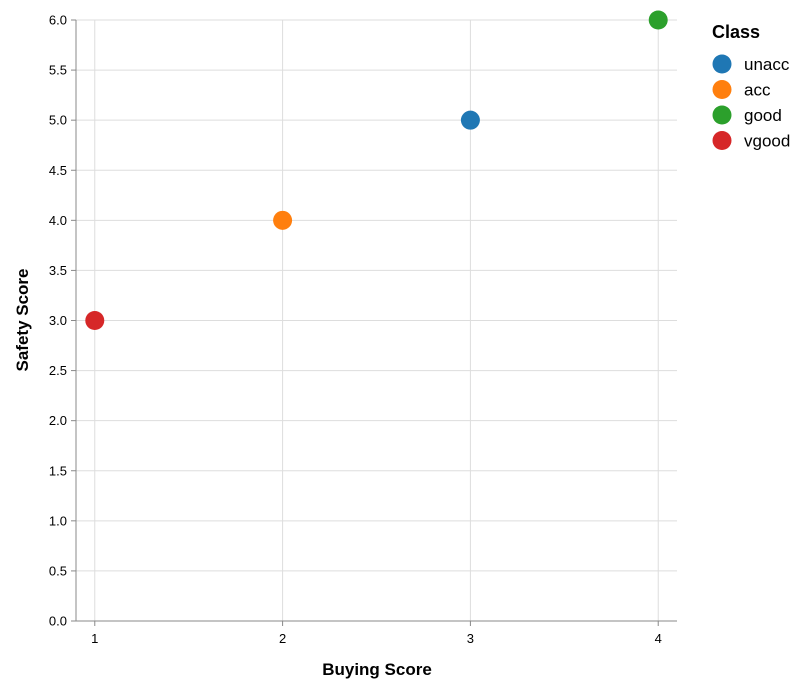 This screenshot has width=810, height=688. Describe the element at coordinates (722, 89) in the screenshot. I see `legend-swatch-acc` at that location.